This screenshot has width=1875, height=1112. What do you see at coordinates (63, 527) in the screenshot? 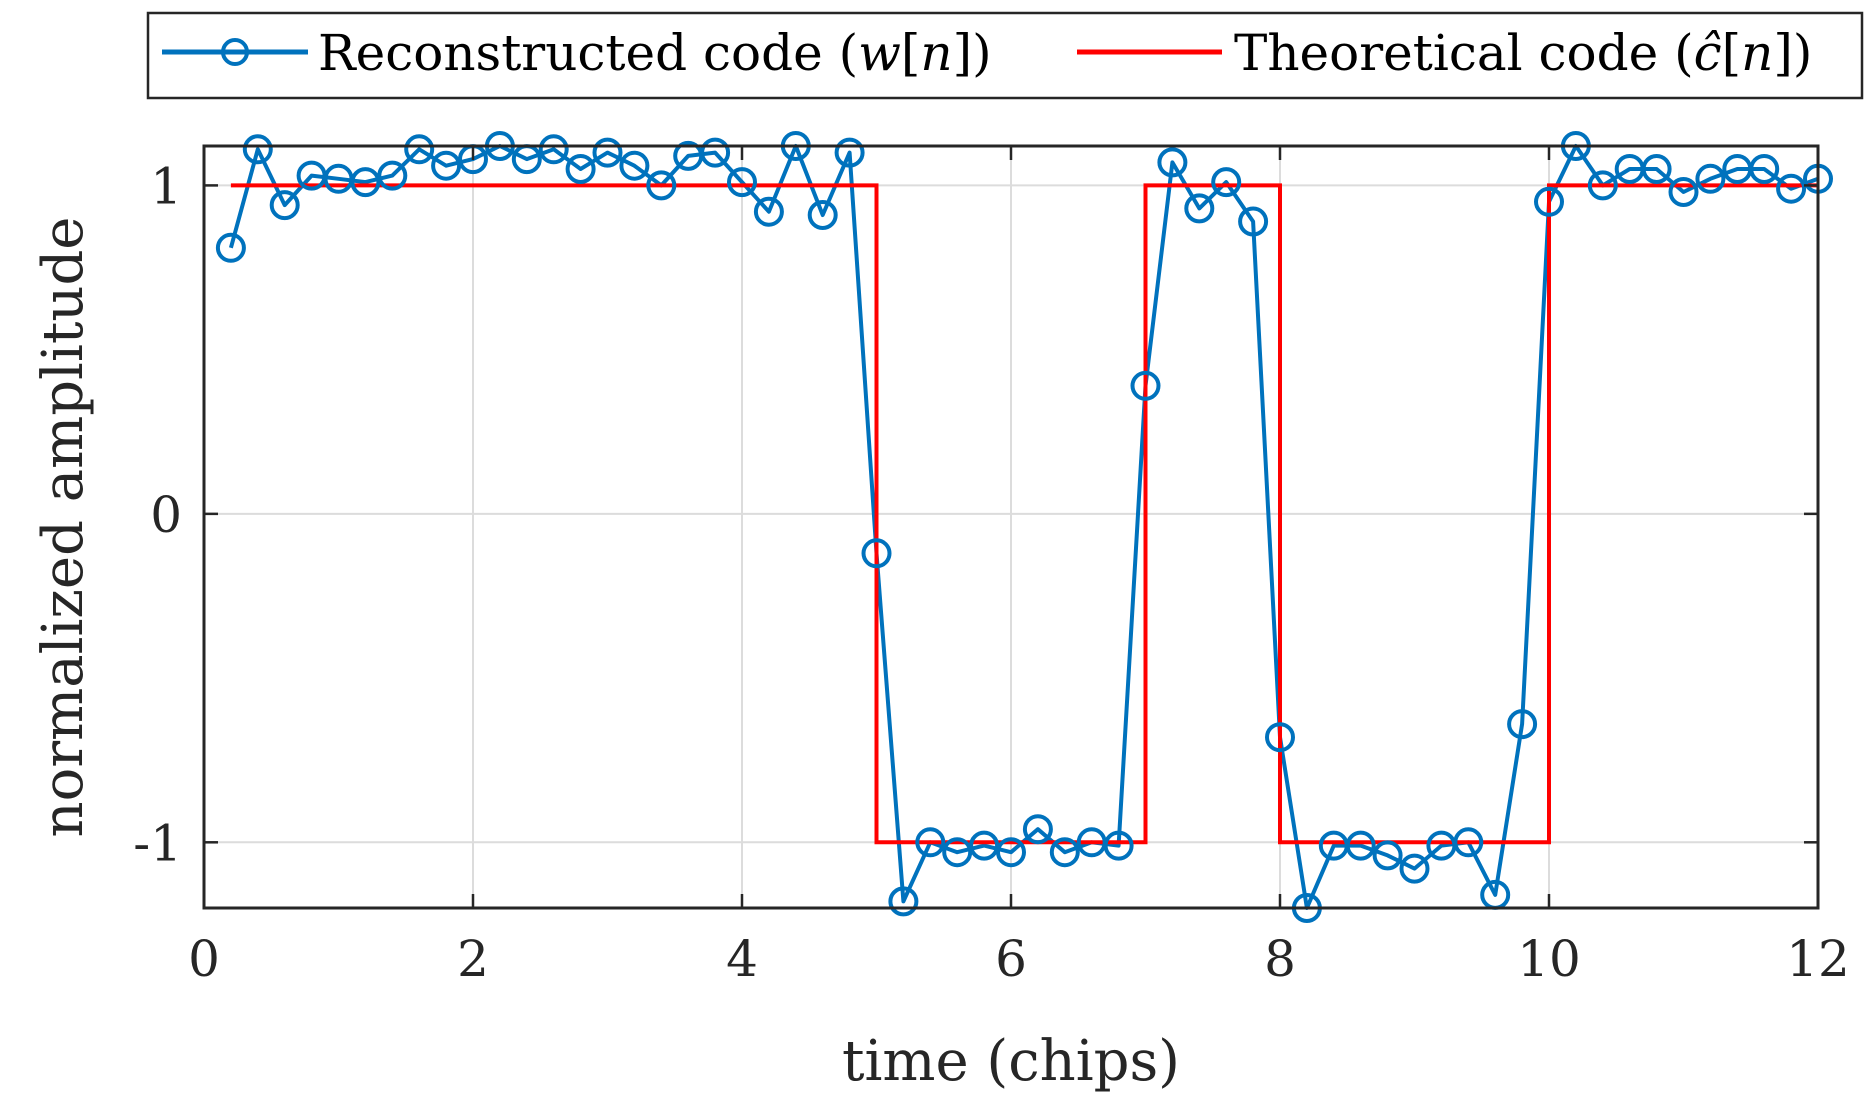
I see `y-axis-title: normalized amplitude` at bounding box center [63, 527].